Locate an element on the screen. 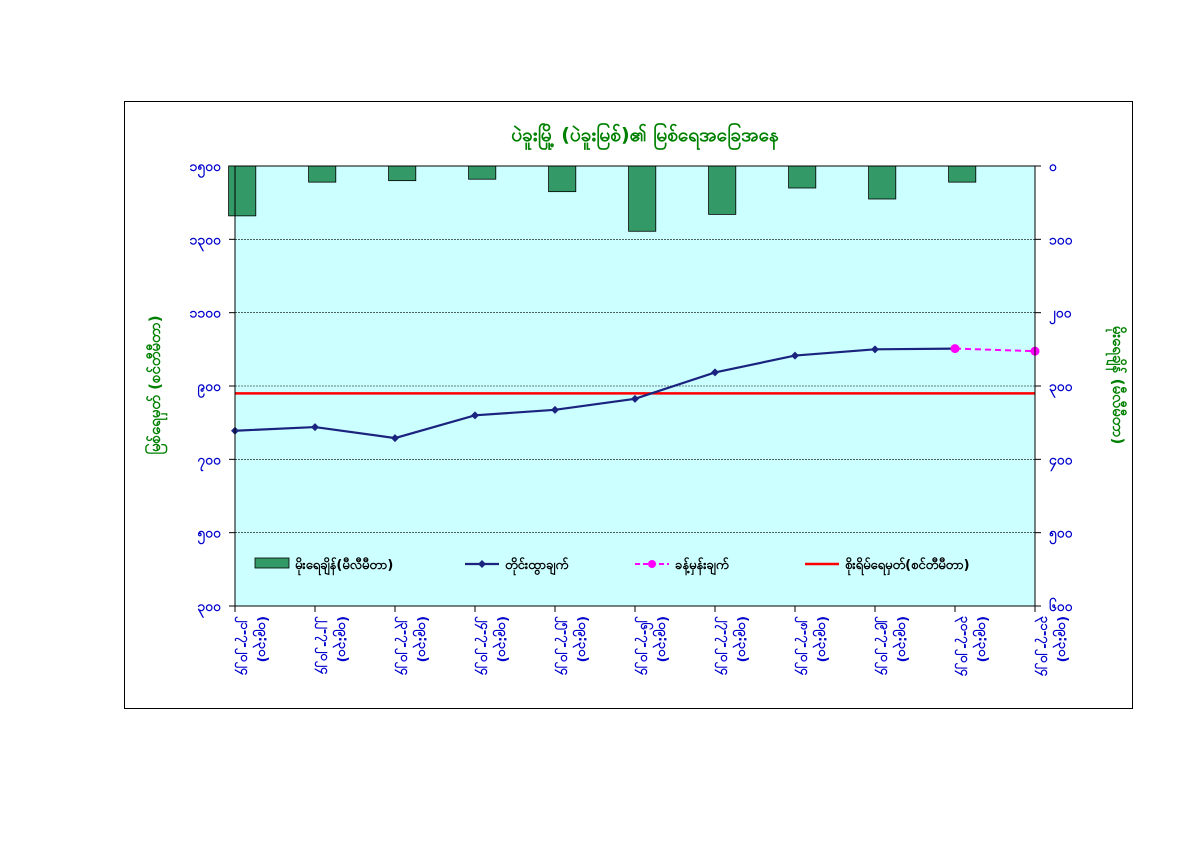 Image resolution: width=1200 pixels, height=849 pixels. y-tick-label-left: ၁၅၀၀ is located at coordinates (206, 168).